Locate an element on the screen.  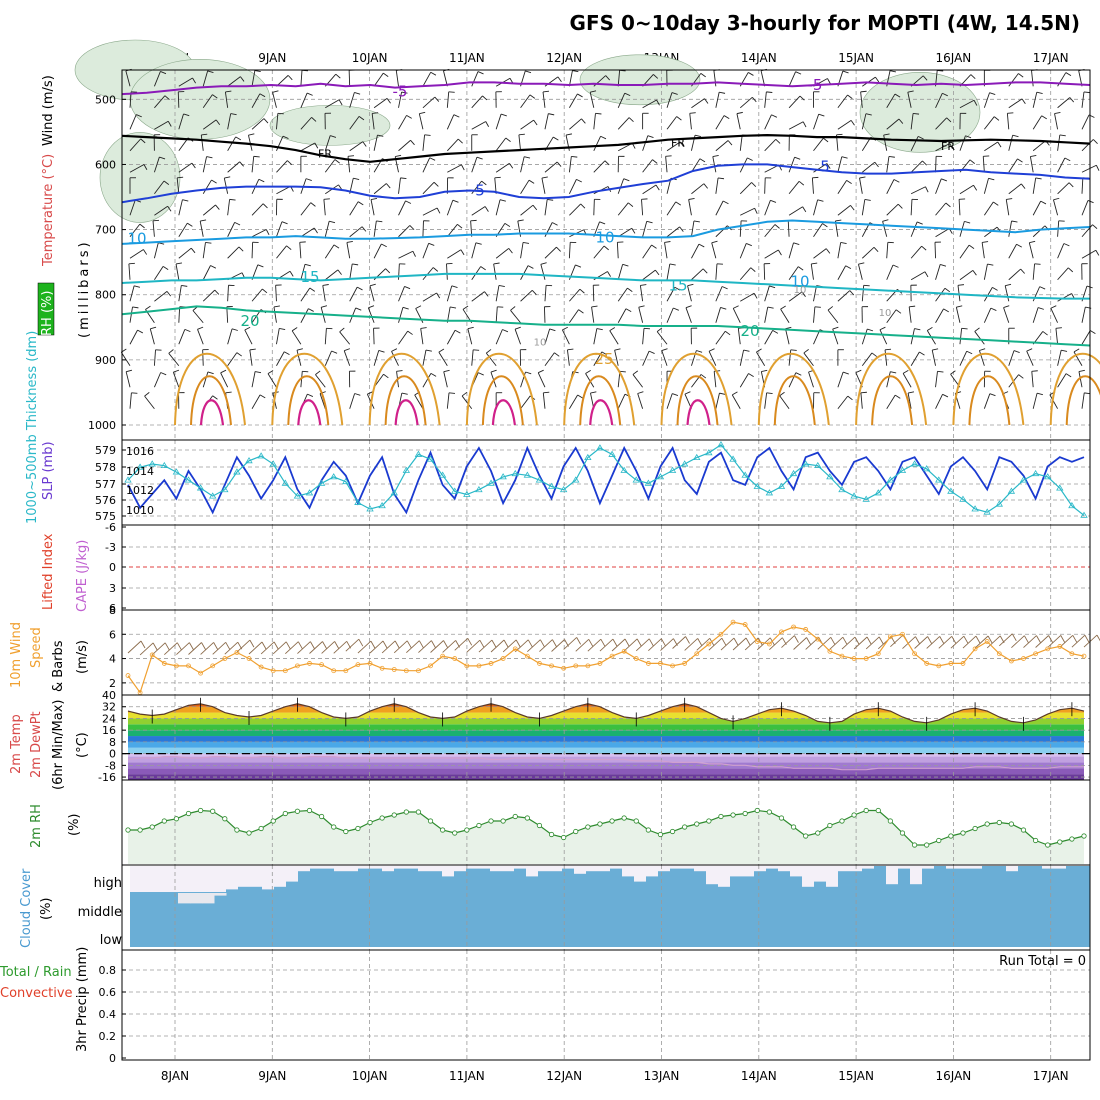
isotherm-label: 5 is located at coordinates (480, 191).